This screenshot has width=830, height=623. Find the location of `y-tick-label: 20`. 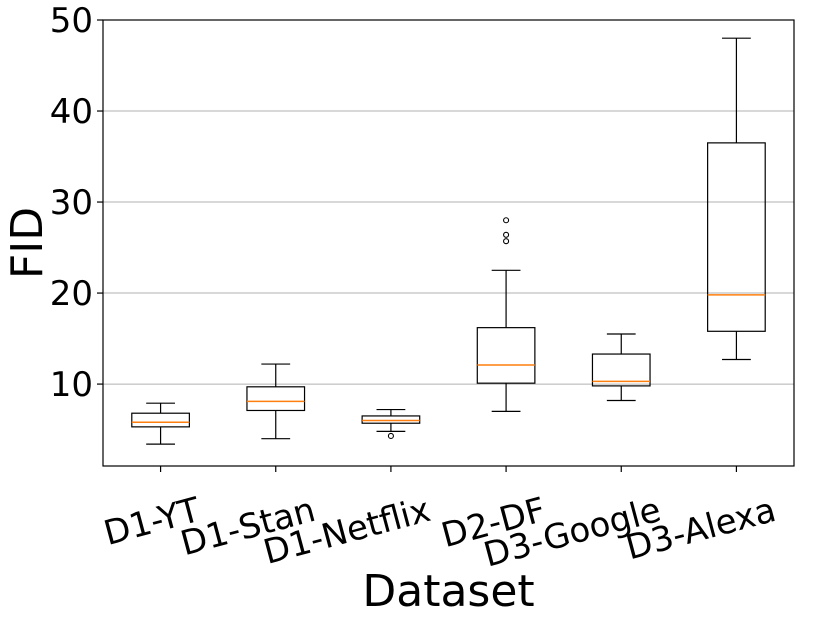

y-tick-label: 20 is located at coordinates (71, 294).